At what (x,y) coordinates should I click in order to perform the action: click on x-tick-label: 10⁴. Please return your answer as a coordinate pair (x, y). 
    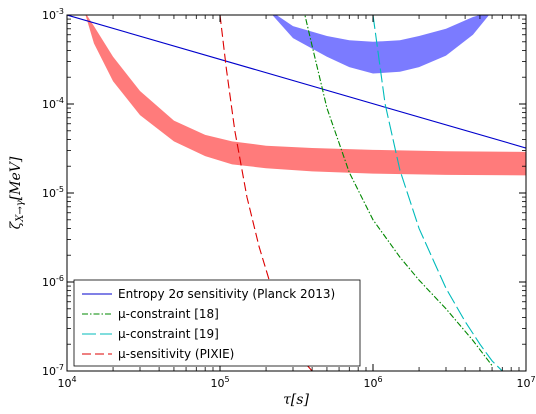
    Looking at the image, I should click on (66, 382).